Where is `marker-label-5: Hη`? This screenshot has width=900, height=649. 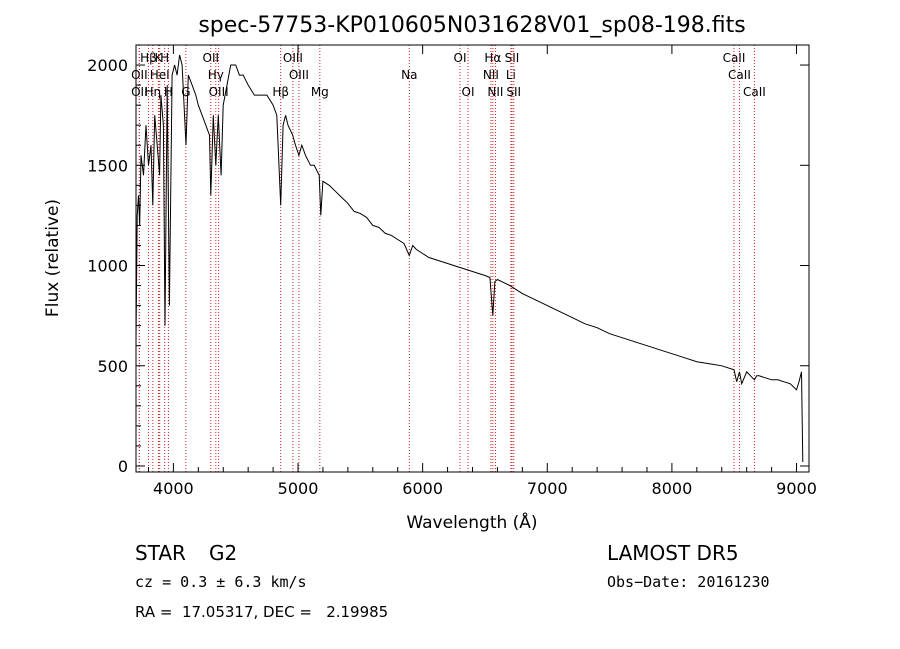 marker-label-5: Hη is located at coordinates (153, 92).